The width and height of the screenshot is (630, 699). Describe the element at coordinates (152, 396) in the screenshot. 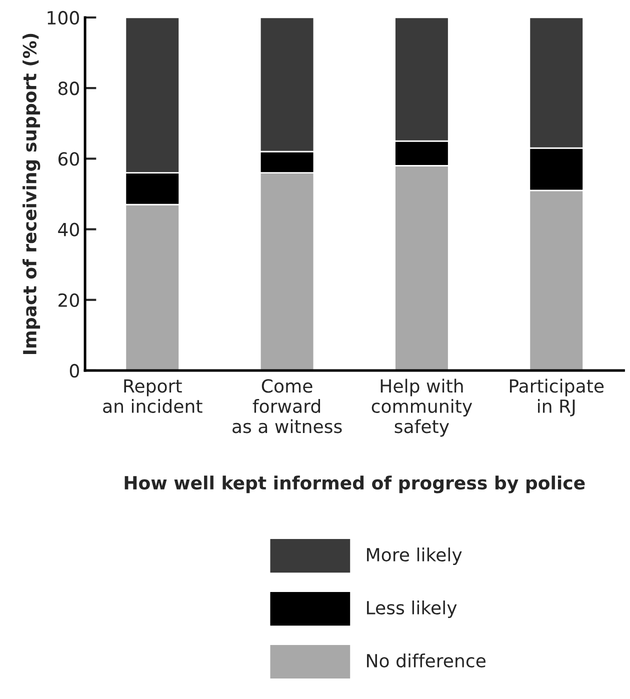

I see `x-tick-label: Report an incident` at that location.